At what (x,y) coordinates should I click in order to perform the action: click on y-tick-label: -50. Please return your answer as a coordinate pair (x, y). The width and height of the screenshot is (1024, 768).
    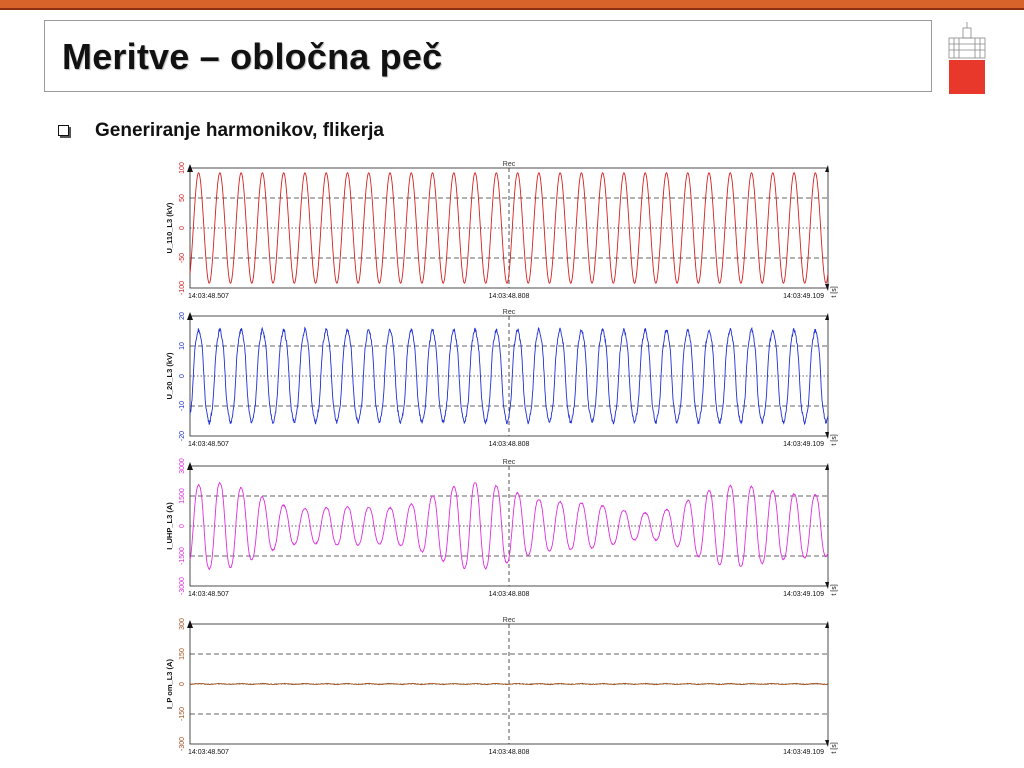
    Looking at the image, I should click on (182, 258).